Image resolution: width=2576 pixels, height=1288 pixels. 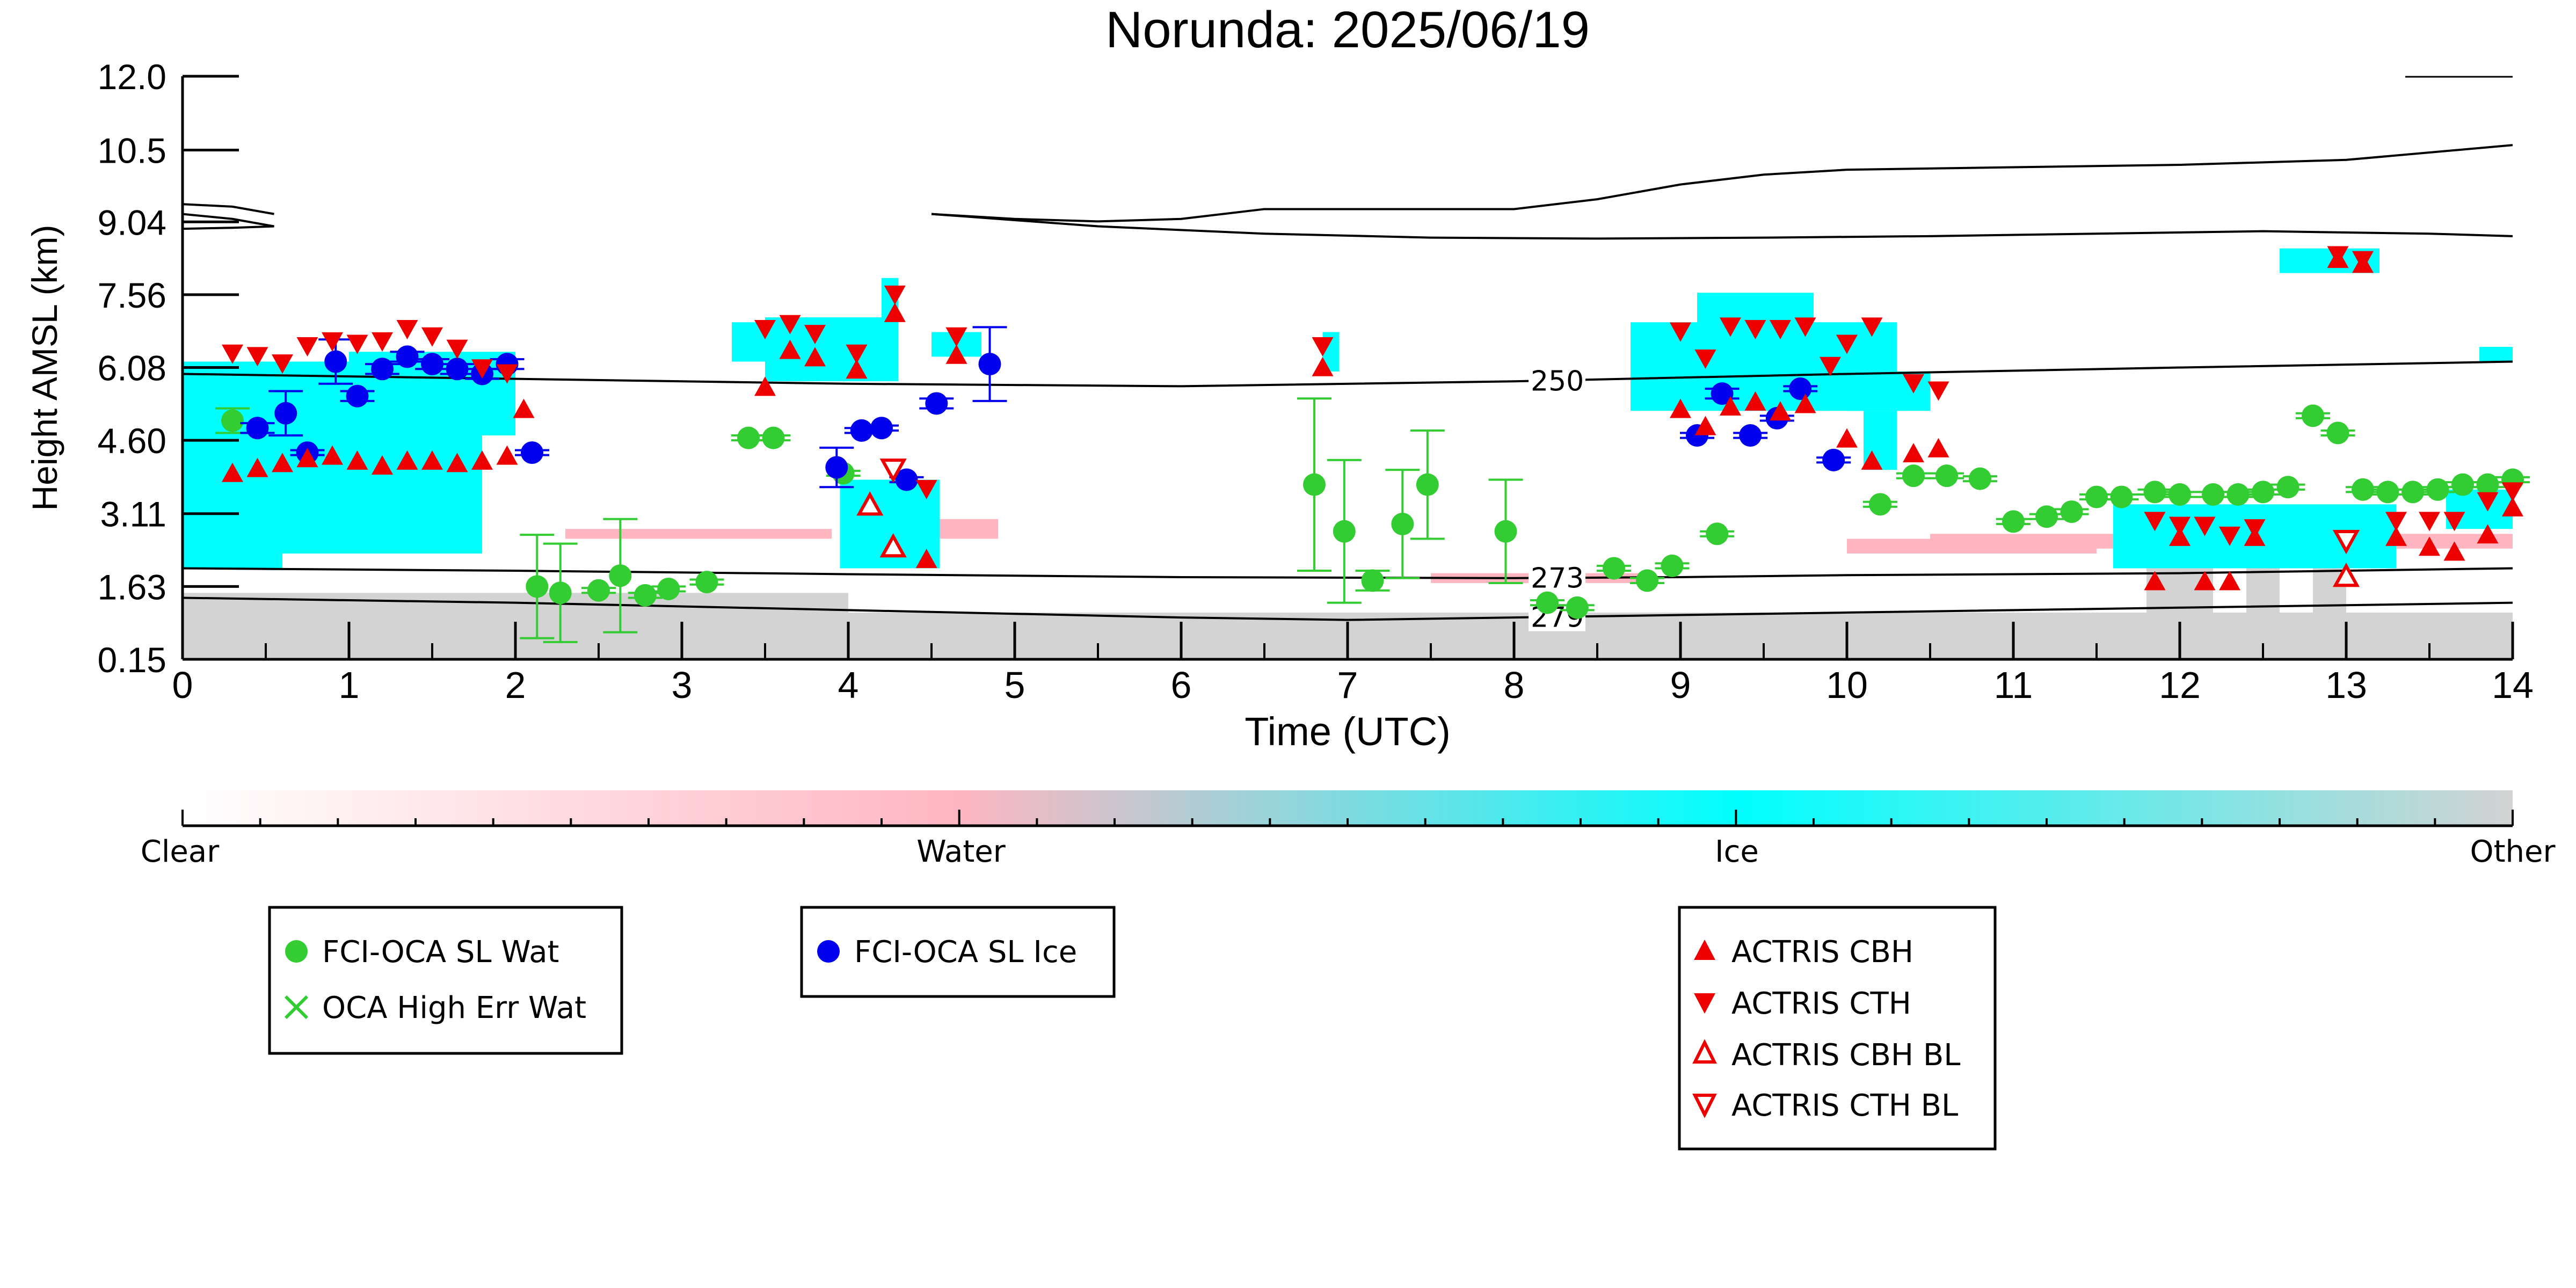 What do you see at coordinates (133, 514) in the screenshot?
I see `y-tick-label: 3.11` at bounding box center [133, 514].